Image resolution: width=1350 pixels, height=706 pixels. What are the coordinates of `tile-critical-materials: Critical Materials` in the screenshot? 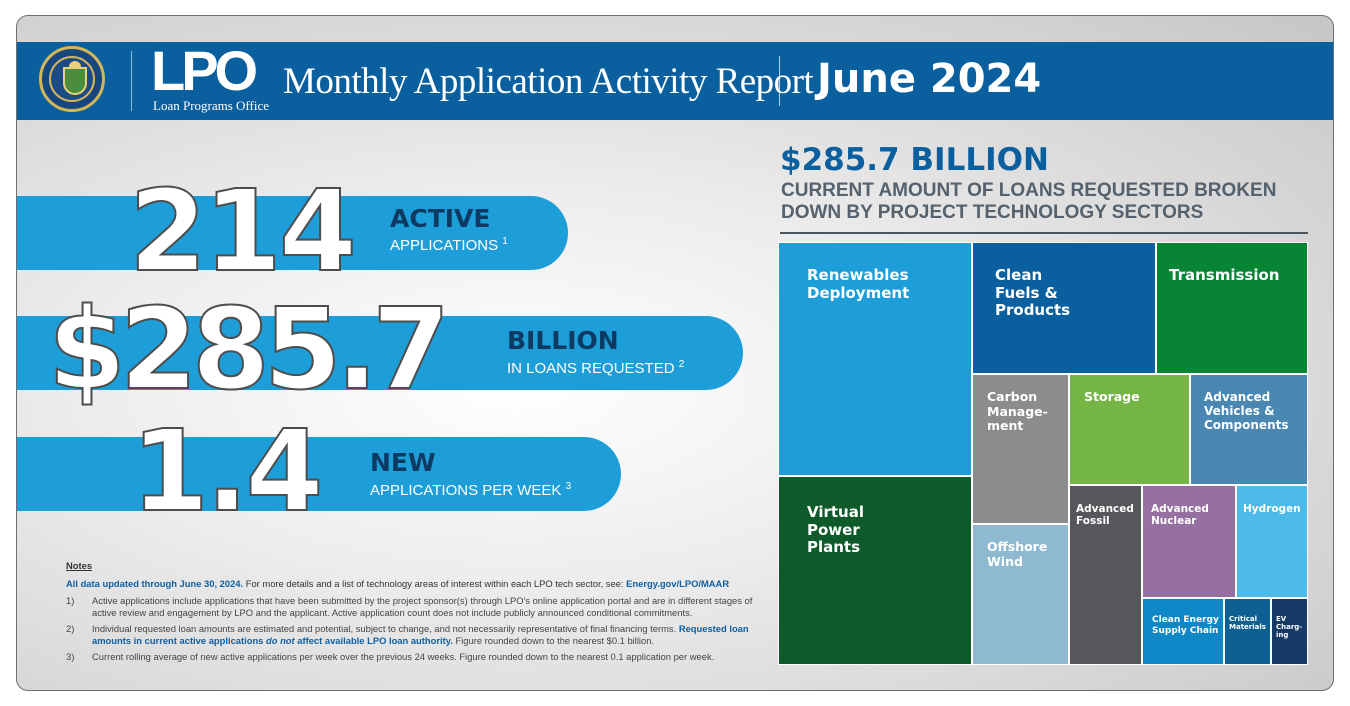 It's located at (1247, 631).